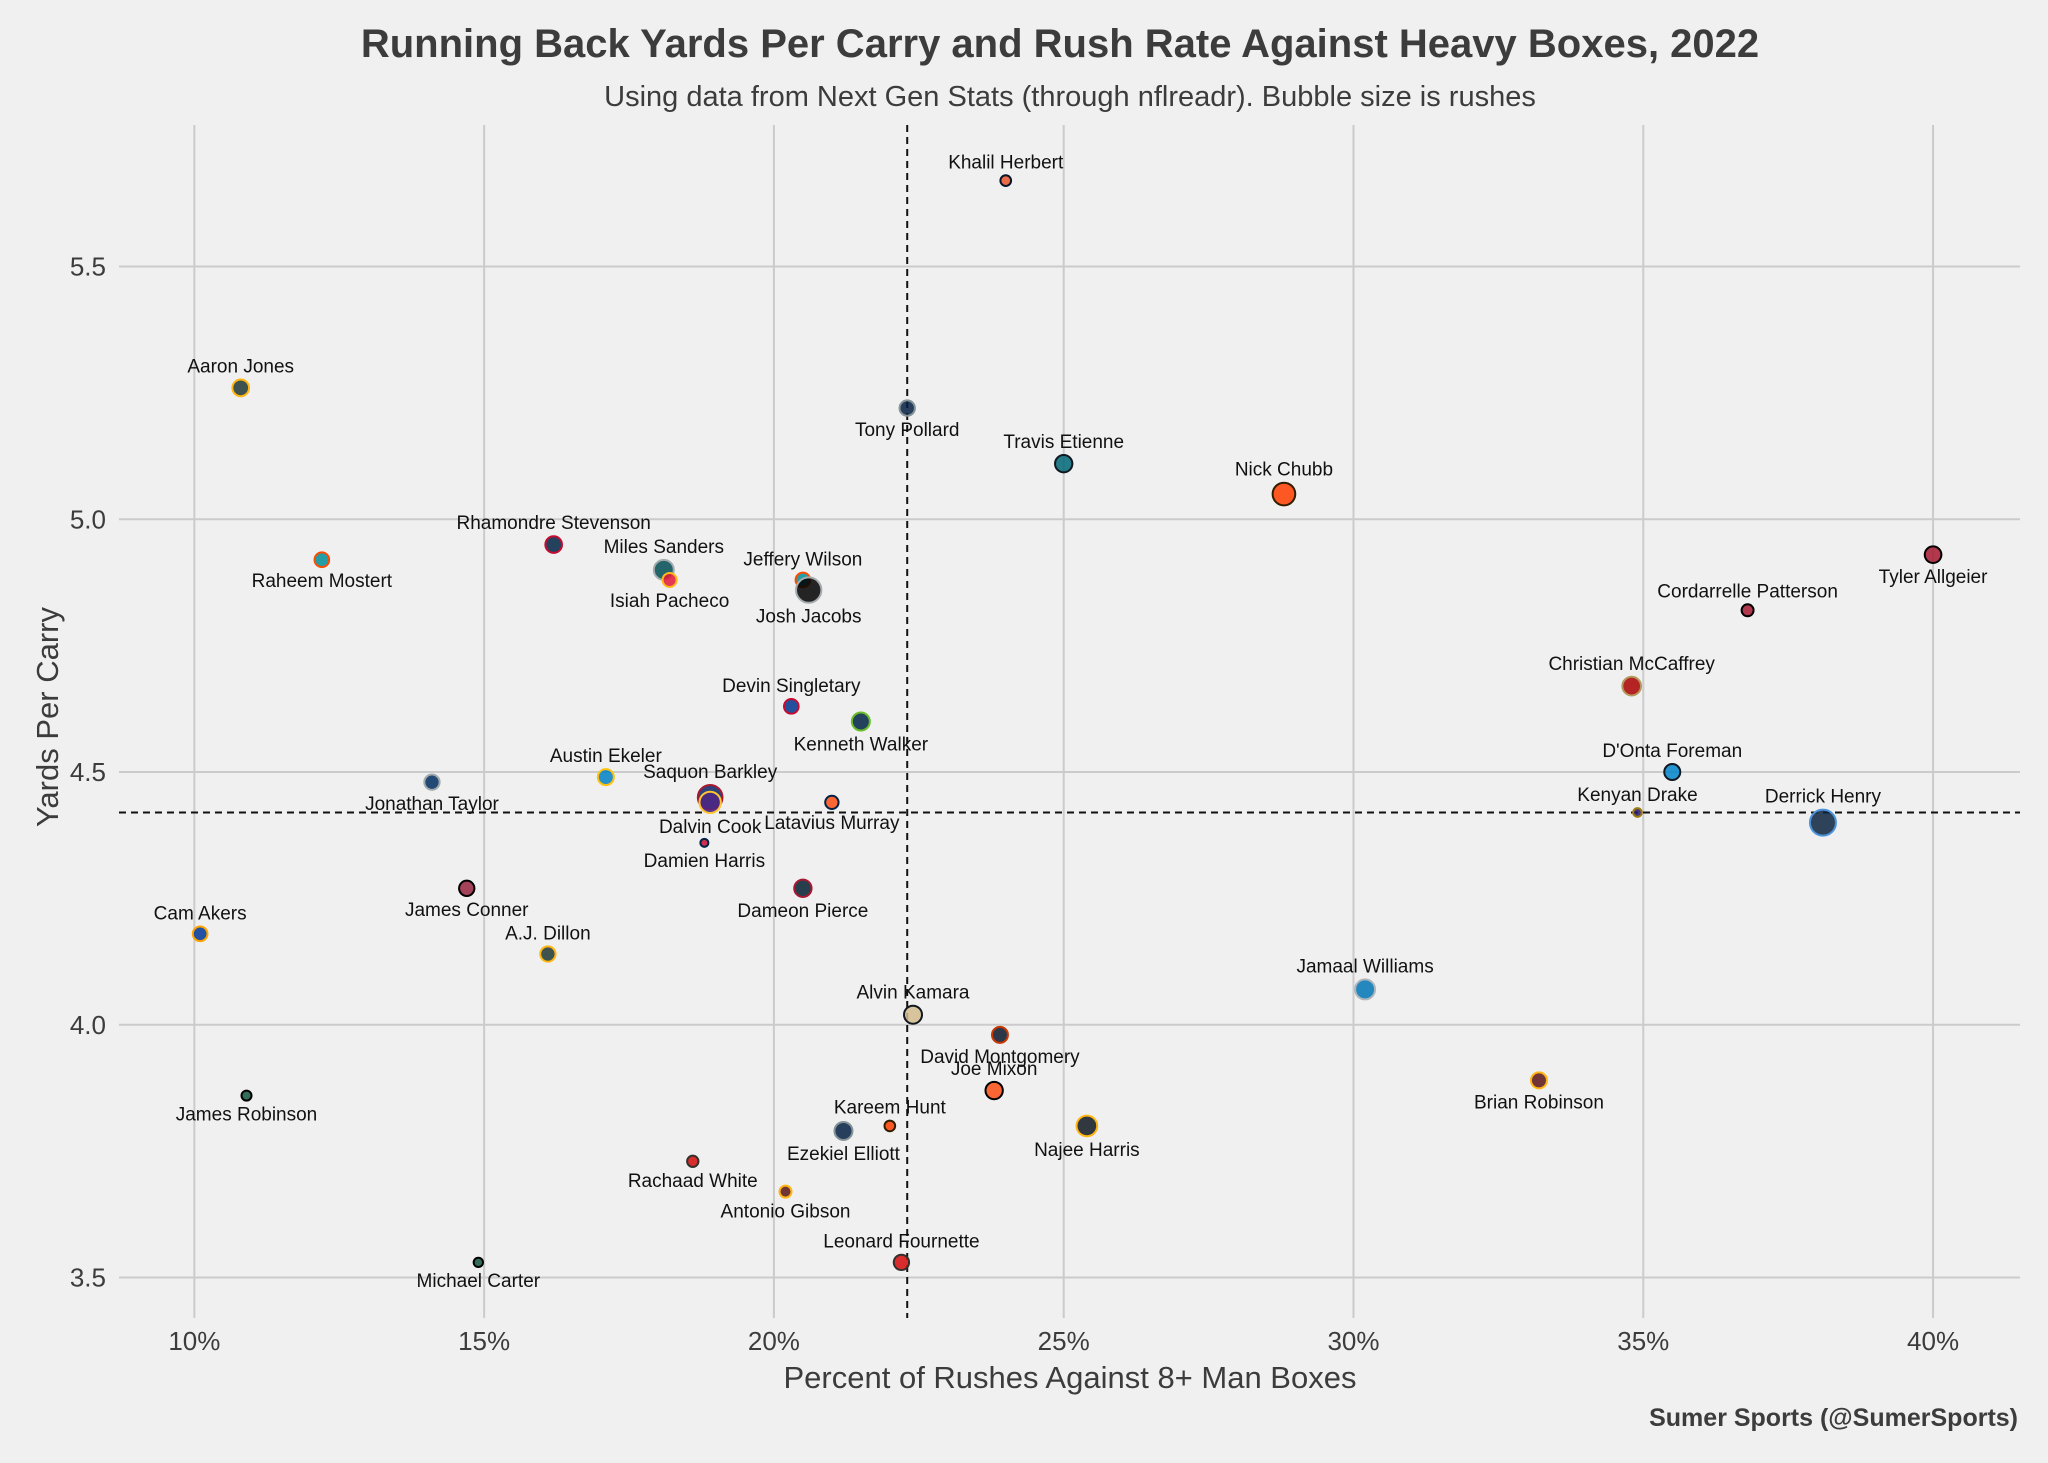 Image resolution: width=2048 pixels, height=1463 pixels. I want to click on y-axis-label: Yards Per Carry, so click(47, 717).